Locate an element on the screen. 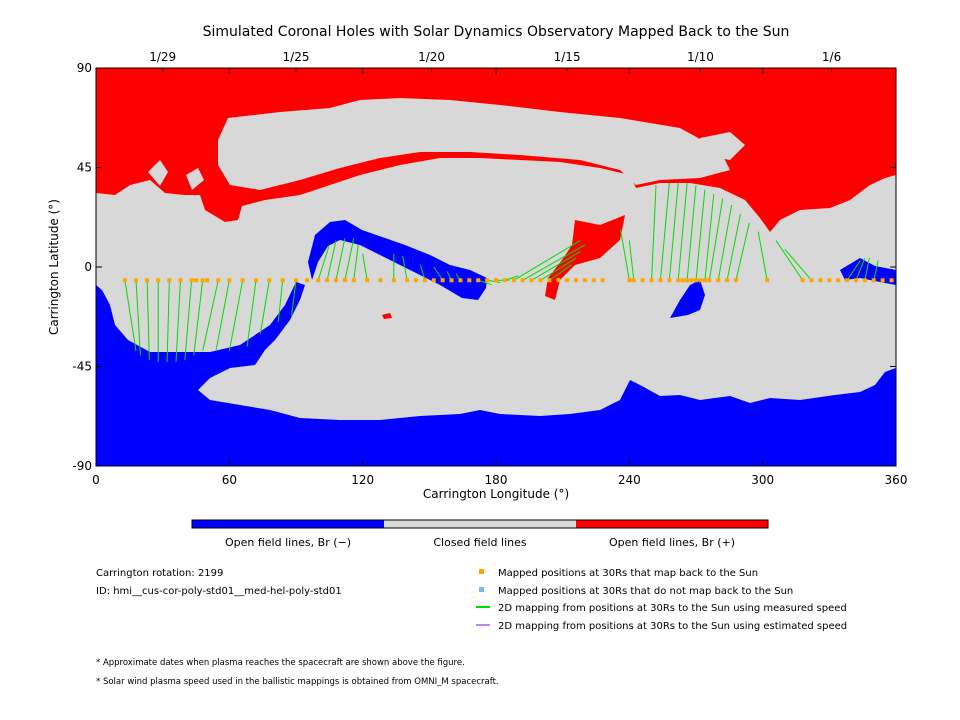  color-bar-label-closed: Closed field lines is located at coordinates (480, 542).